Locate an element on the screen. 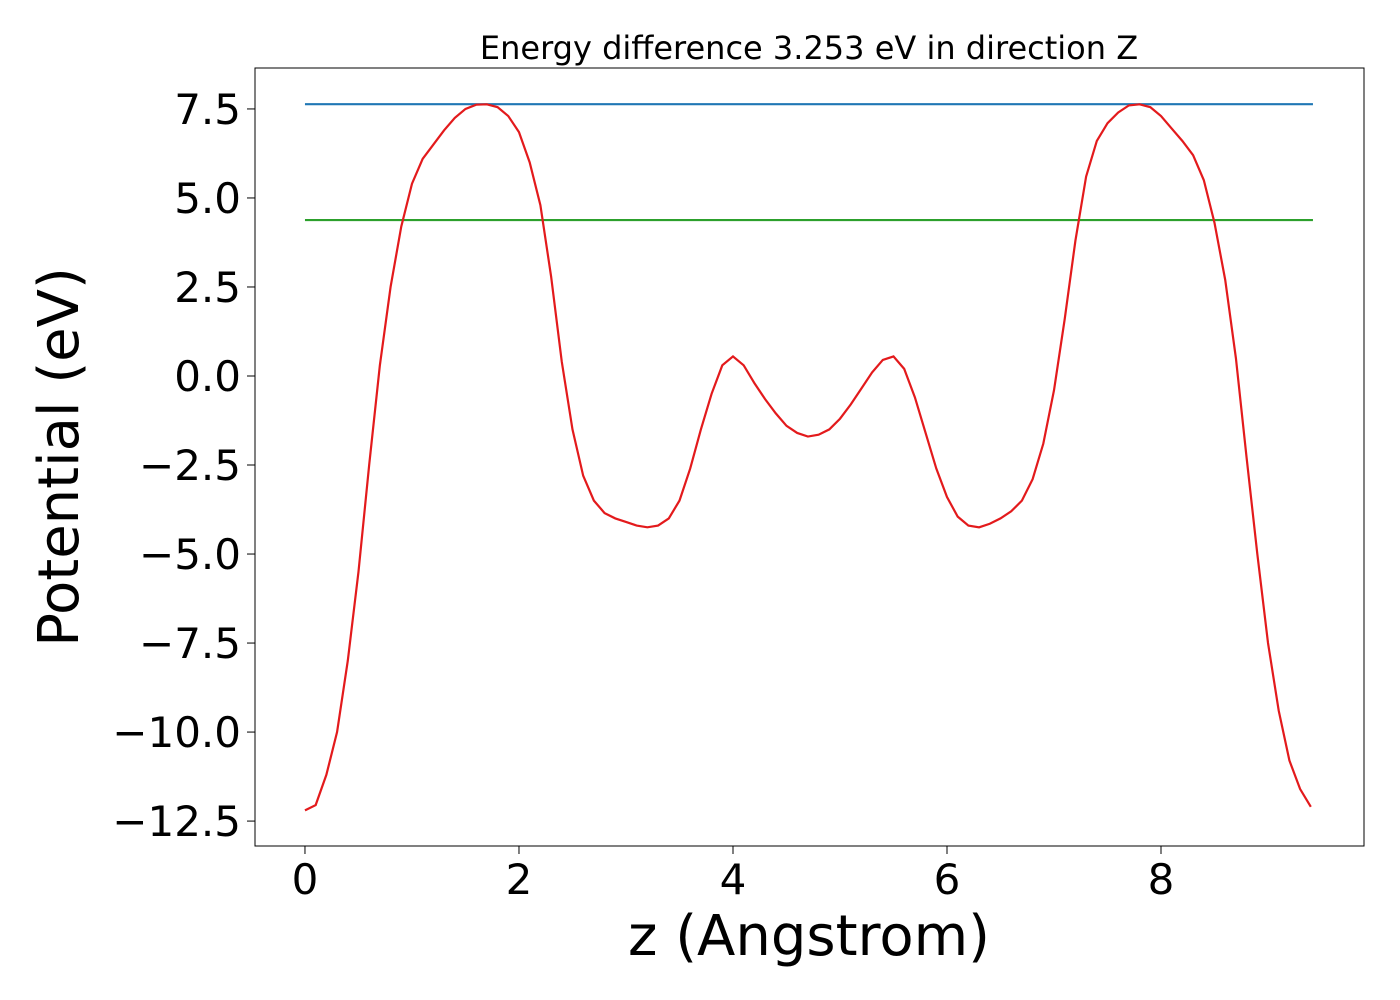  y-tick-label: 5.0 is located at coordinates (207, 198).